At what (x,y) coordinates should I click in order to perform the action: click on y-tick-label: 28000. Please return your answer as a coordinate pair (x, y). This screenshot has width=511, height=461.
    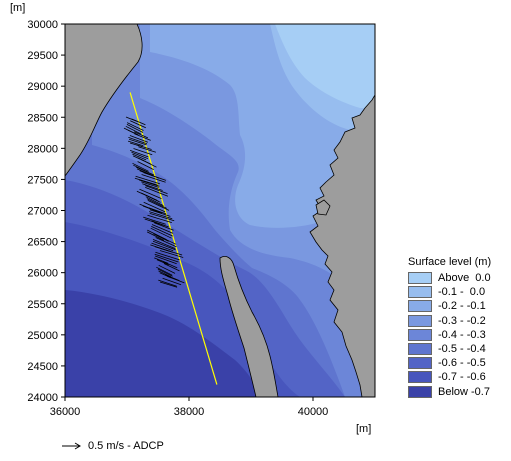
    Looking at the image, I should click on (42, 149).